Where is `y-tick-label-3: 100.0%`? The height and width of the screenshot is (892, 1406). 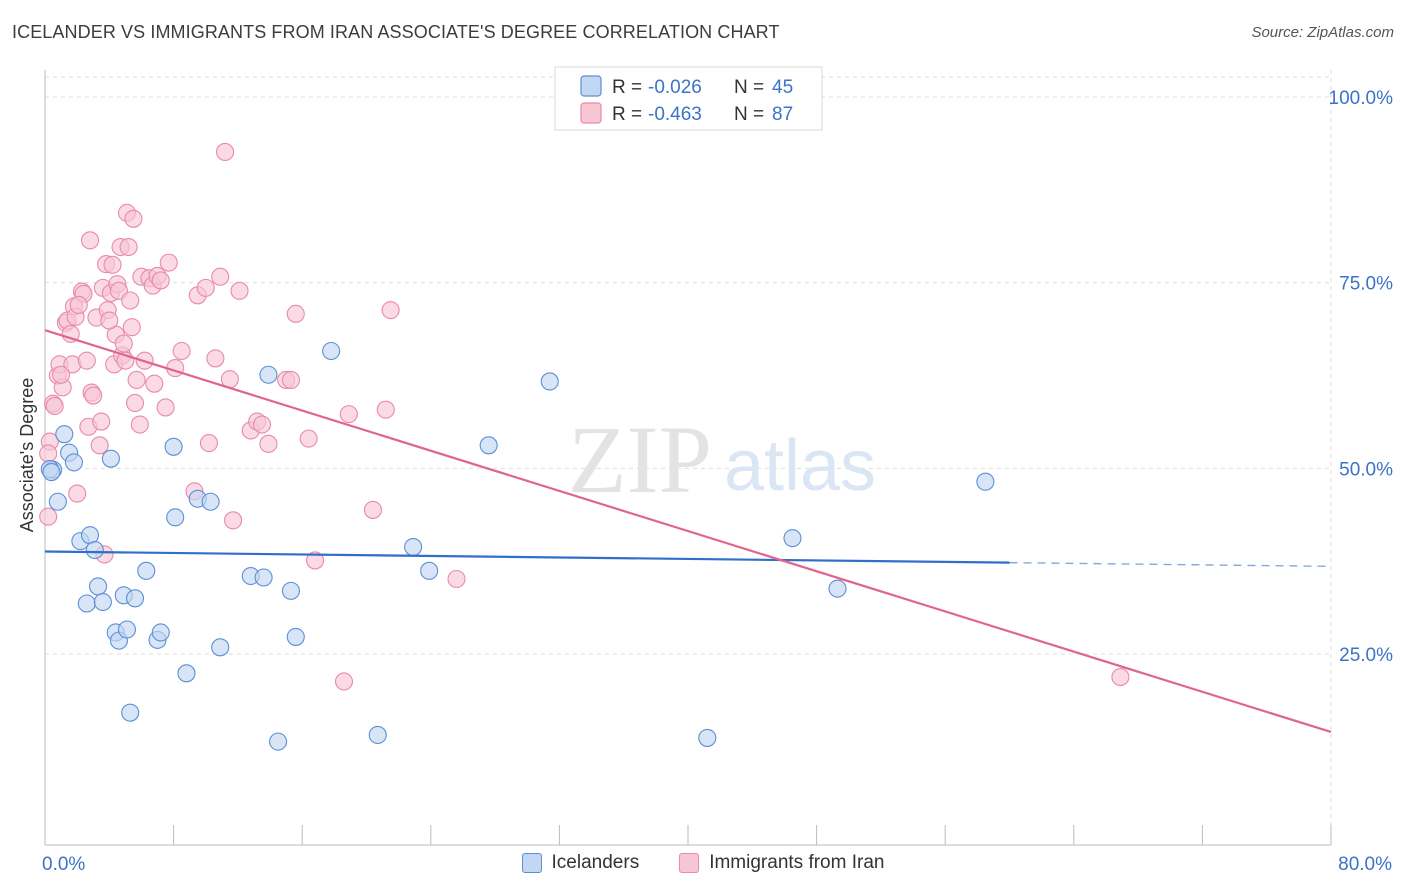
y-tick-label-3: 100.0% is located at coordinates (1361, 98).